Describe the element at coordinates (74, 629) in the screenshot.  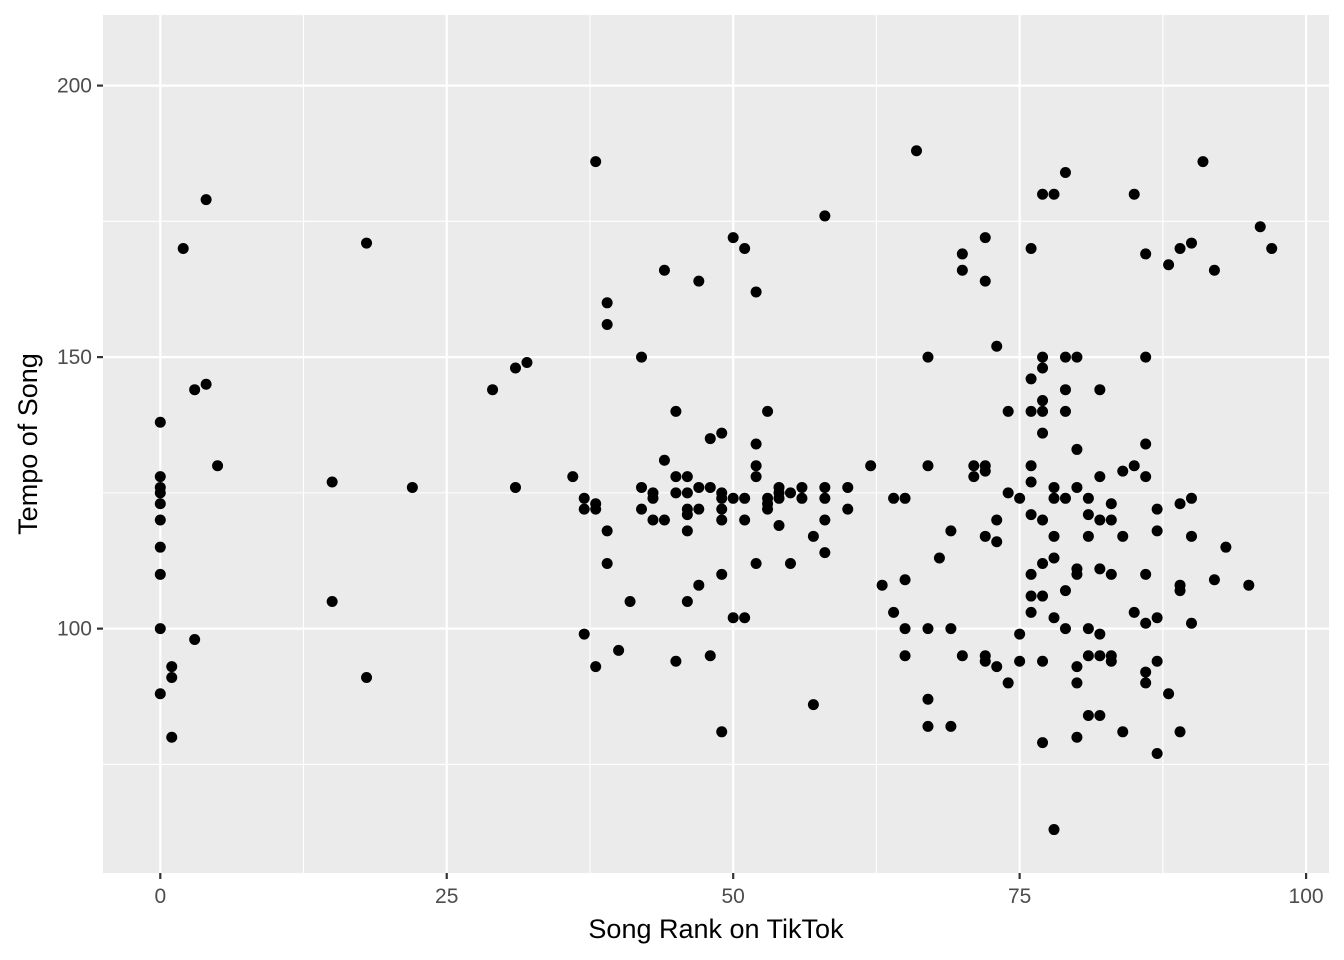
I see `y-tick-label: 100` at that location.